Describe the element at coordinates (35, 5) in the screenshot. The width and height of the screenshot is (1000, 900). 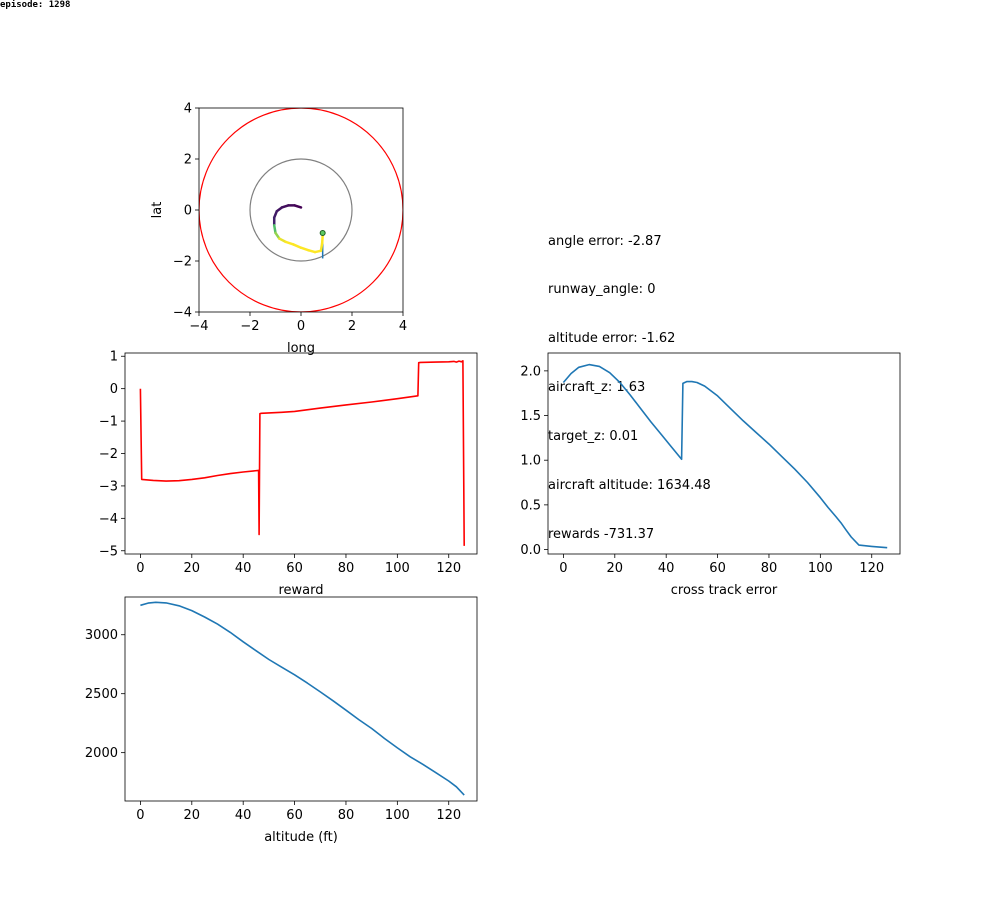
I see `episode-label: episode: 1298` at that location.